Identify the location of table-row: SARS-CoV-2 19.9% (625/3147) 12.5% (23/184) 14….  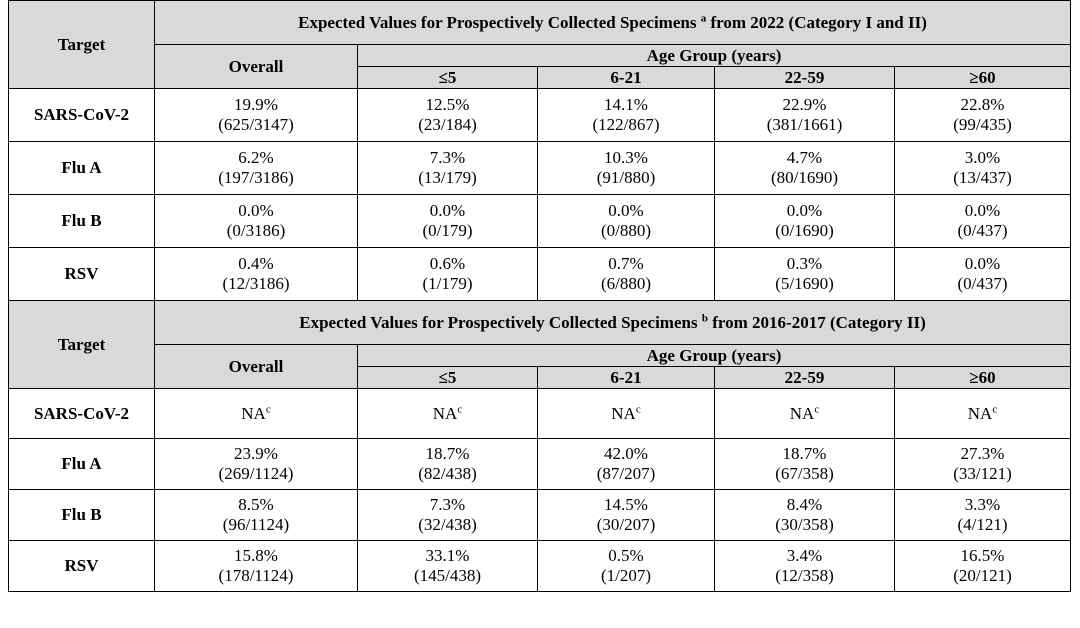
(540, 115).